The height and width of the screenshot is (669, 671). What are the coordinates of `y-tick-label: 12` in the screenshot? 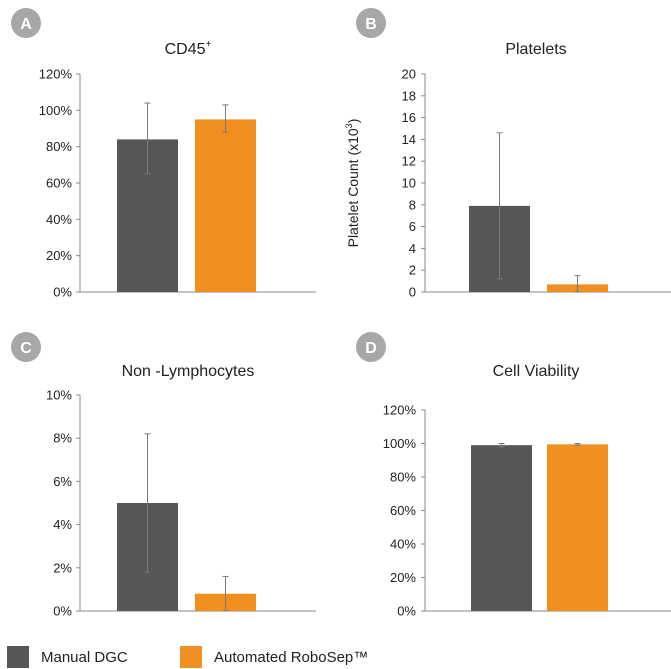 It's located at (409, 161).